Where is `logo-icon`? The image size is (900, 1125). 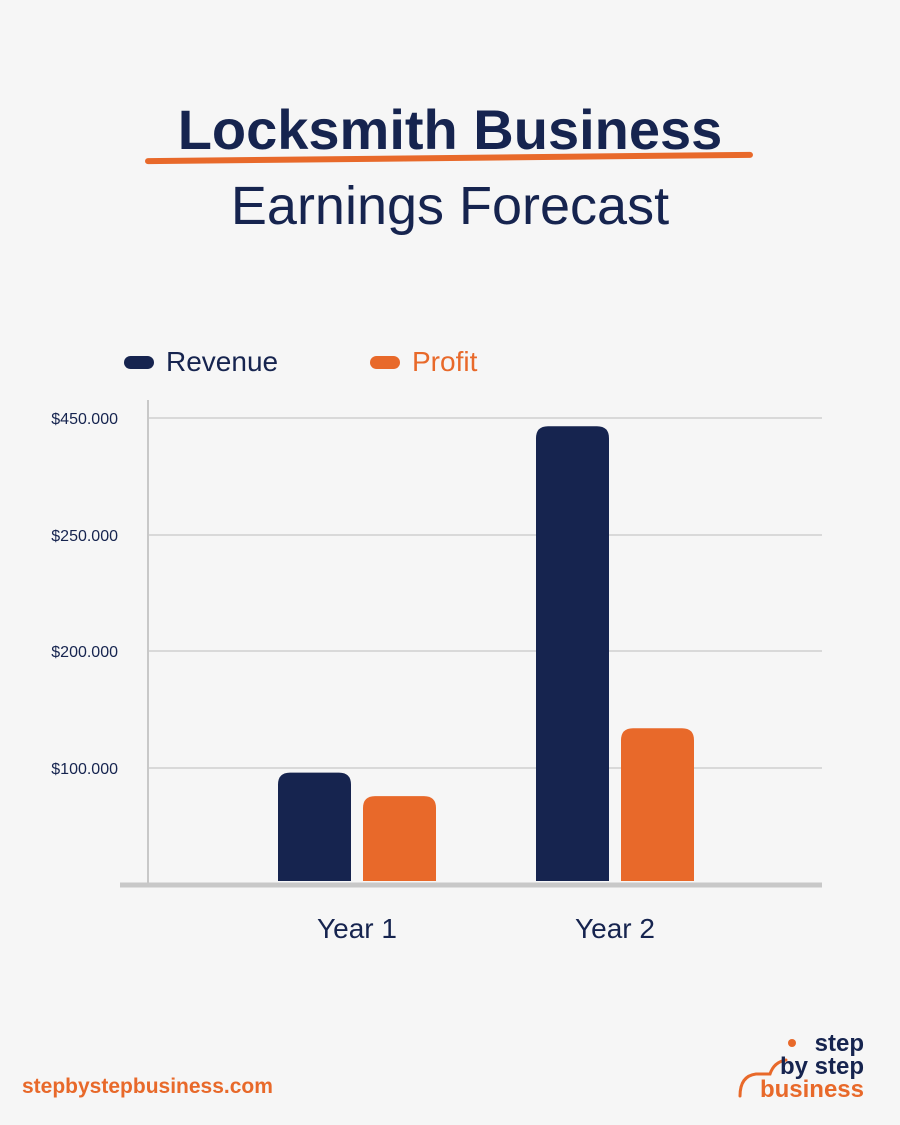
logo-icon is located at coordinates (767, 1068).